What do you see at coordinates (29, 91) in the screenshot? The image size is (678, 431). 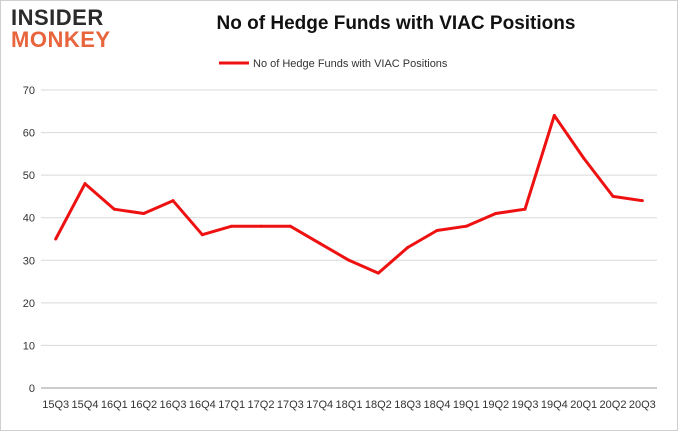 I see `y-tick-label: 70` at bounding box center [29, 91].